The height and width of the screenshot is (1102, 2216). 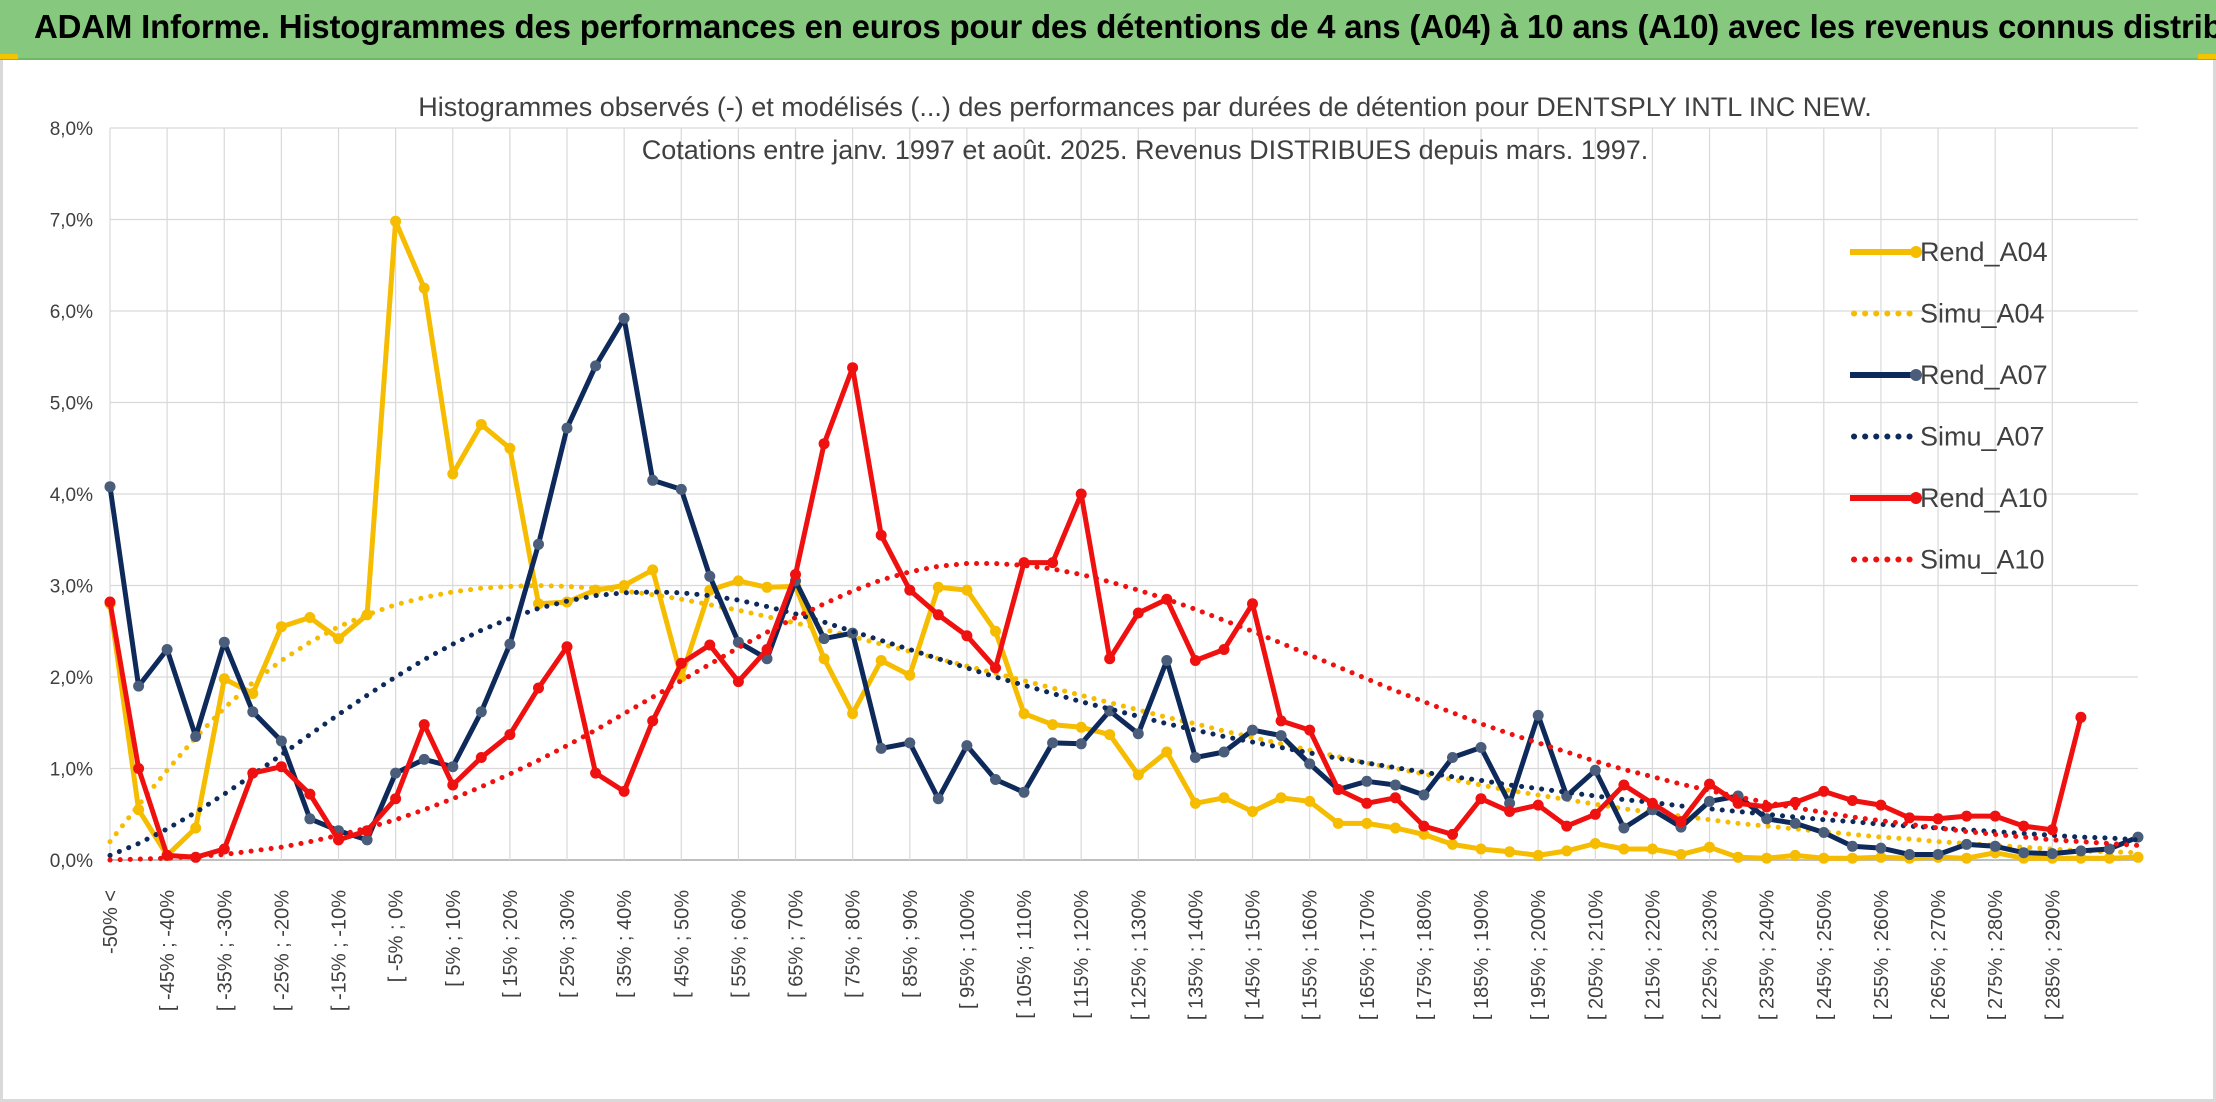 What do you see at coordinates (1982, 560) in the screenshot?
I see `legend-label-simu-a10: Simu_A10` at bounding box center [1982, 560].